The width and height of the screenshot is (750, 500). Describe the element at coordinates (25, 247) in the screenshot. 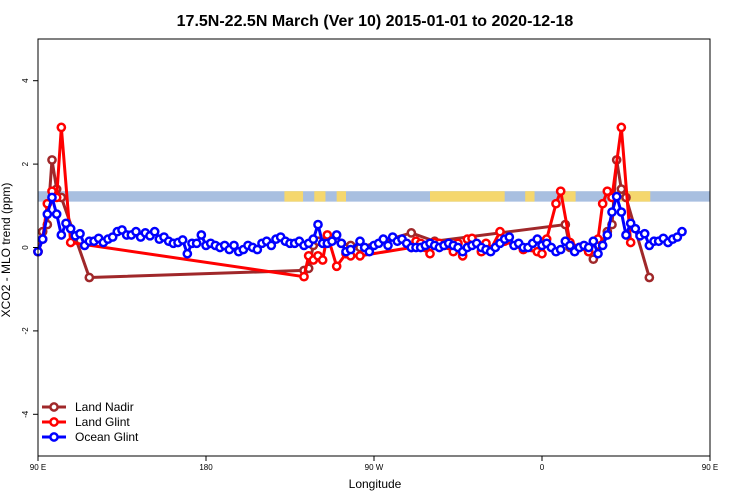

I see `y-tick-label: 0` at that location.